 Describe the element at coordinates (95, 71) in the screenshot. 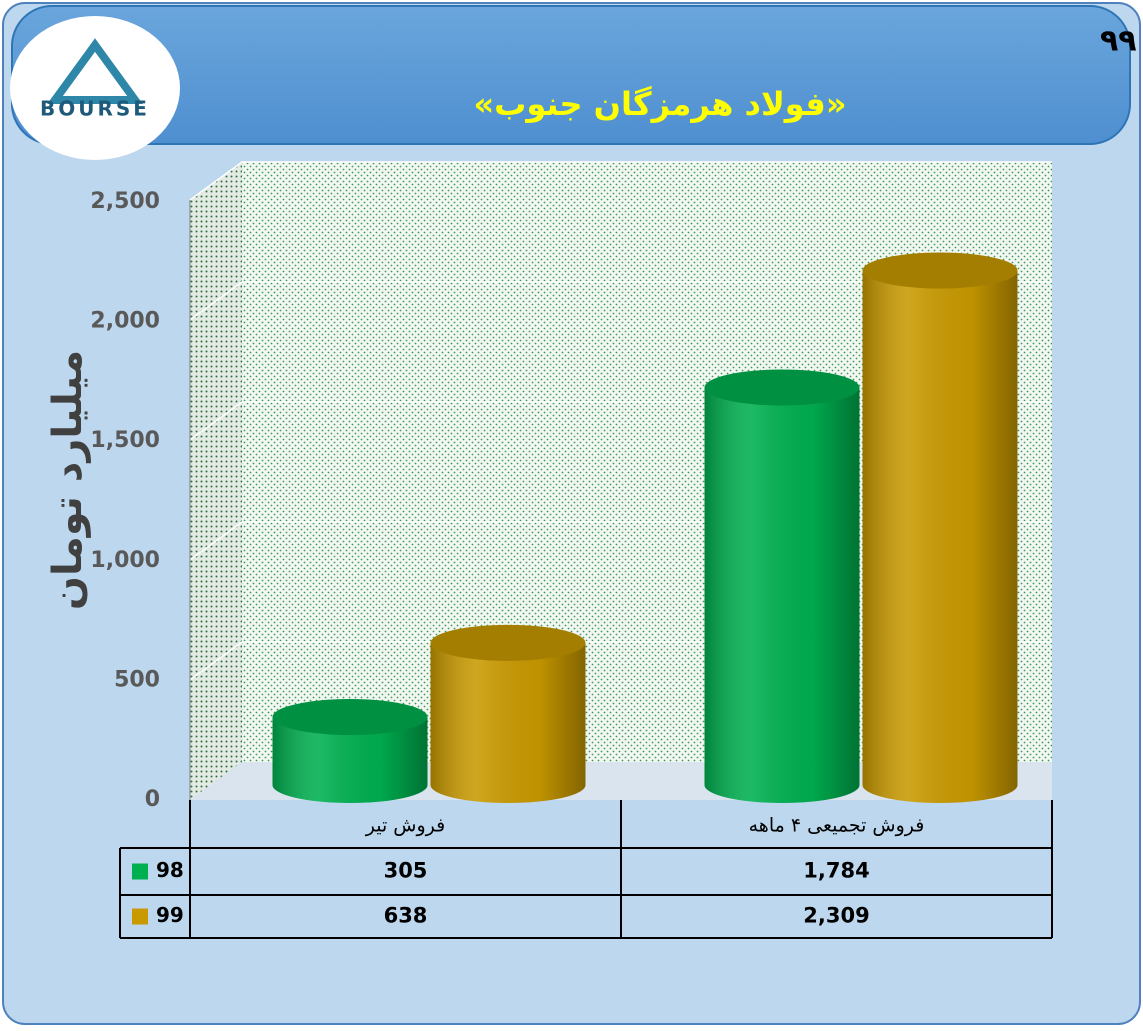

I see `logo-mark` at that location.